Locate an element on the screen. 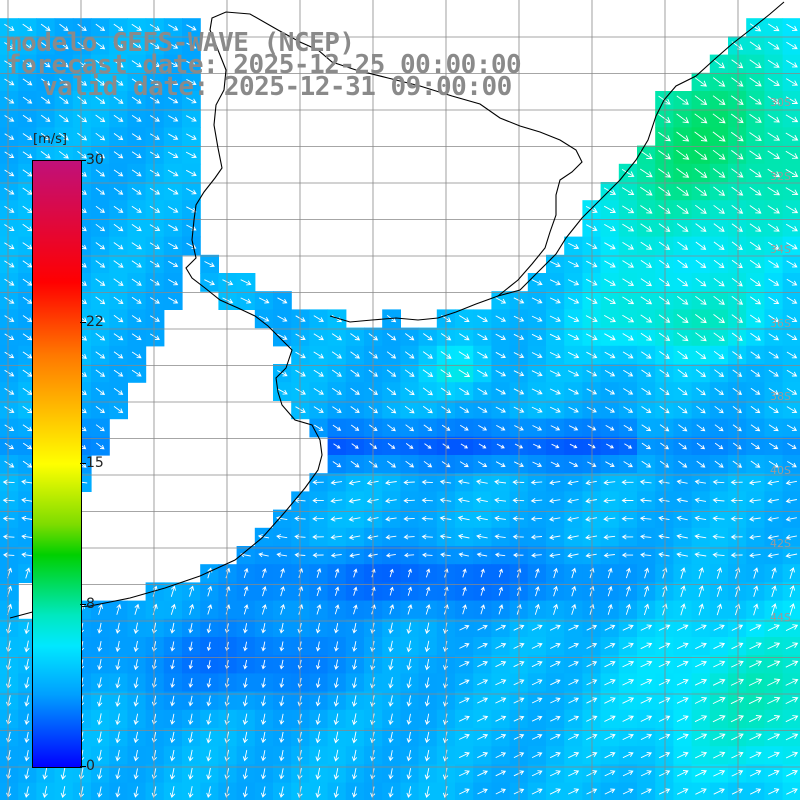 Image resolution: width=800 pixels, height=800 pixels. latitude-label: 38S is located at coordinates (780, 396).